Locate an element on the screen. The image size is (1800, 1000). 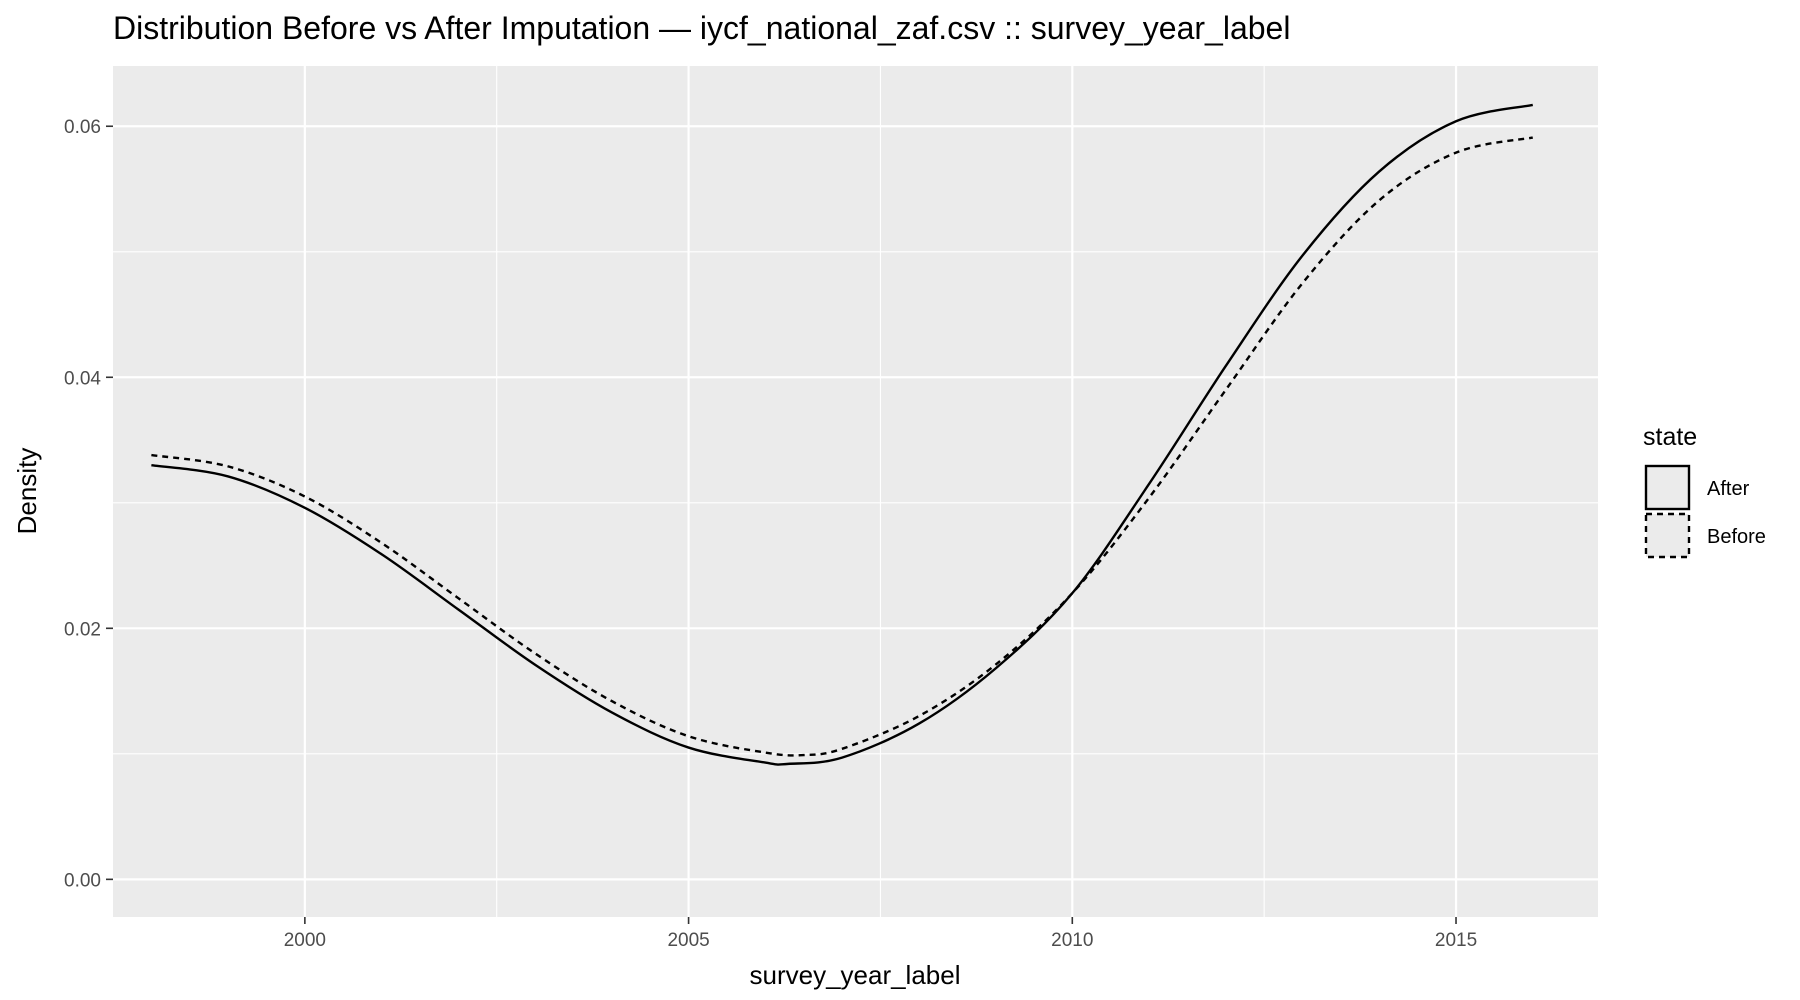
y-tick-label: 0.02 is located at coordinates (82, 629).